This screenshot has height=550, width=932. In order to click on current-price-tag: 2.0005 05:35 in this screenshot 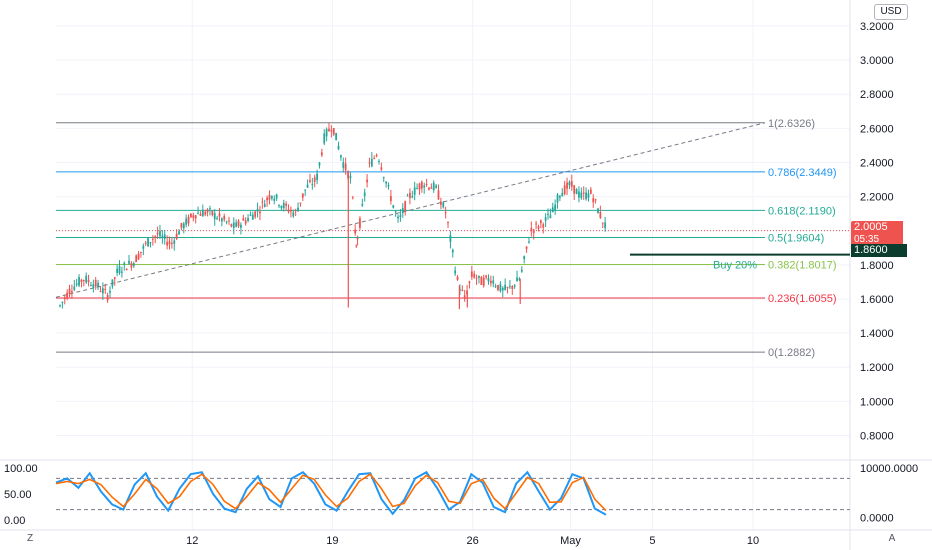, I will do `click(877, 234)`.